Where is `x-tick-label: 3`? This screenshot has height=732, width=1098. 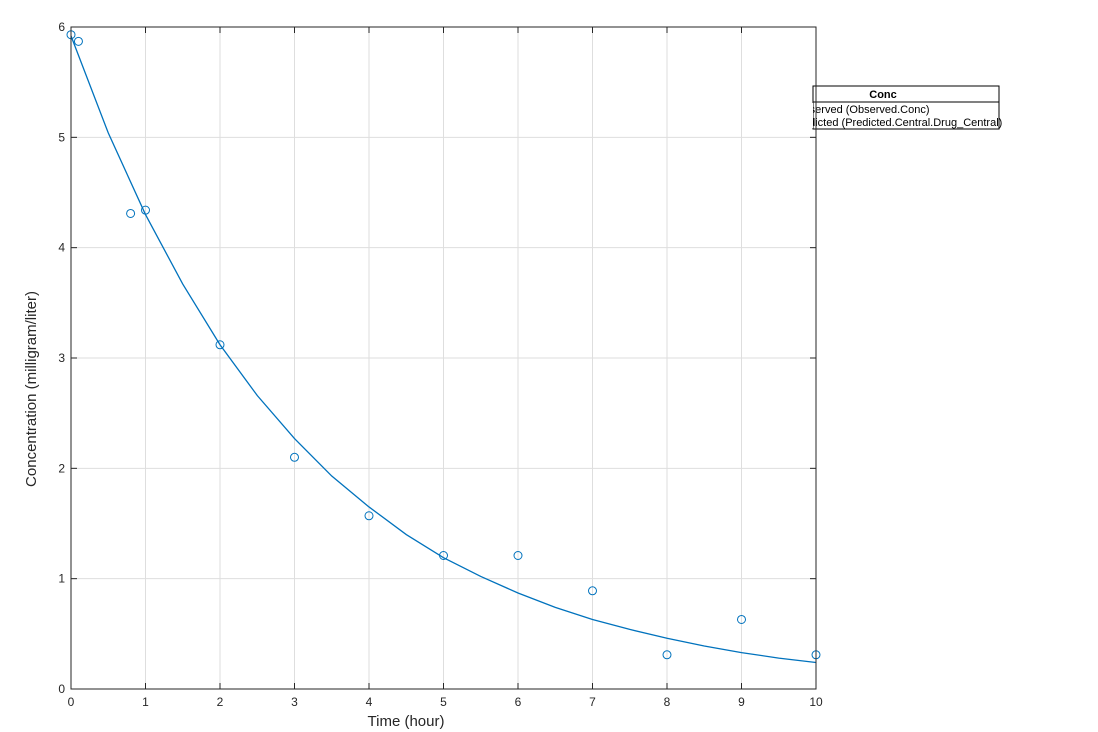 x-tick-label: 3 is located at coordinates (294, 702).